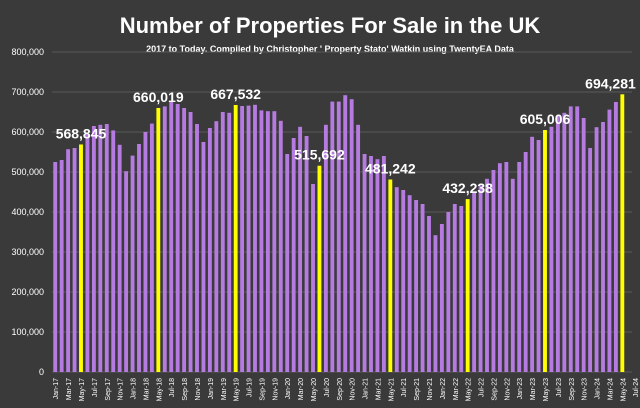  I want to click on data-label: 694,281, so click(610, 83).